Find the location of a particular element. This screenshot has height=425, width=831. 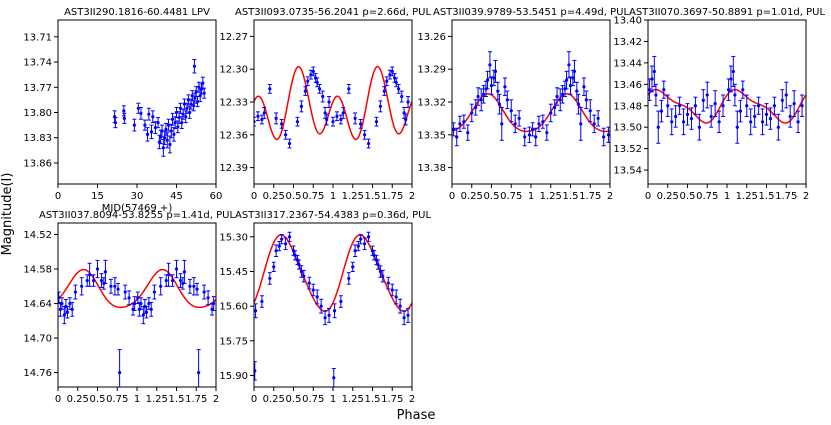

x-tick-label: 0.75 is located at coordinates (707, 196).